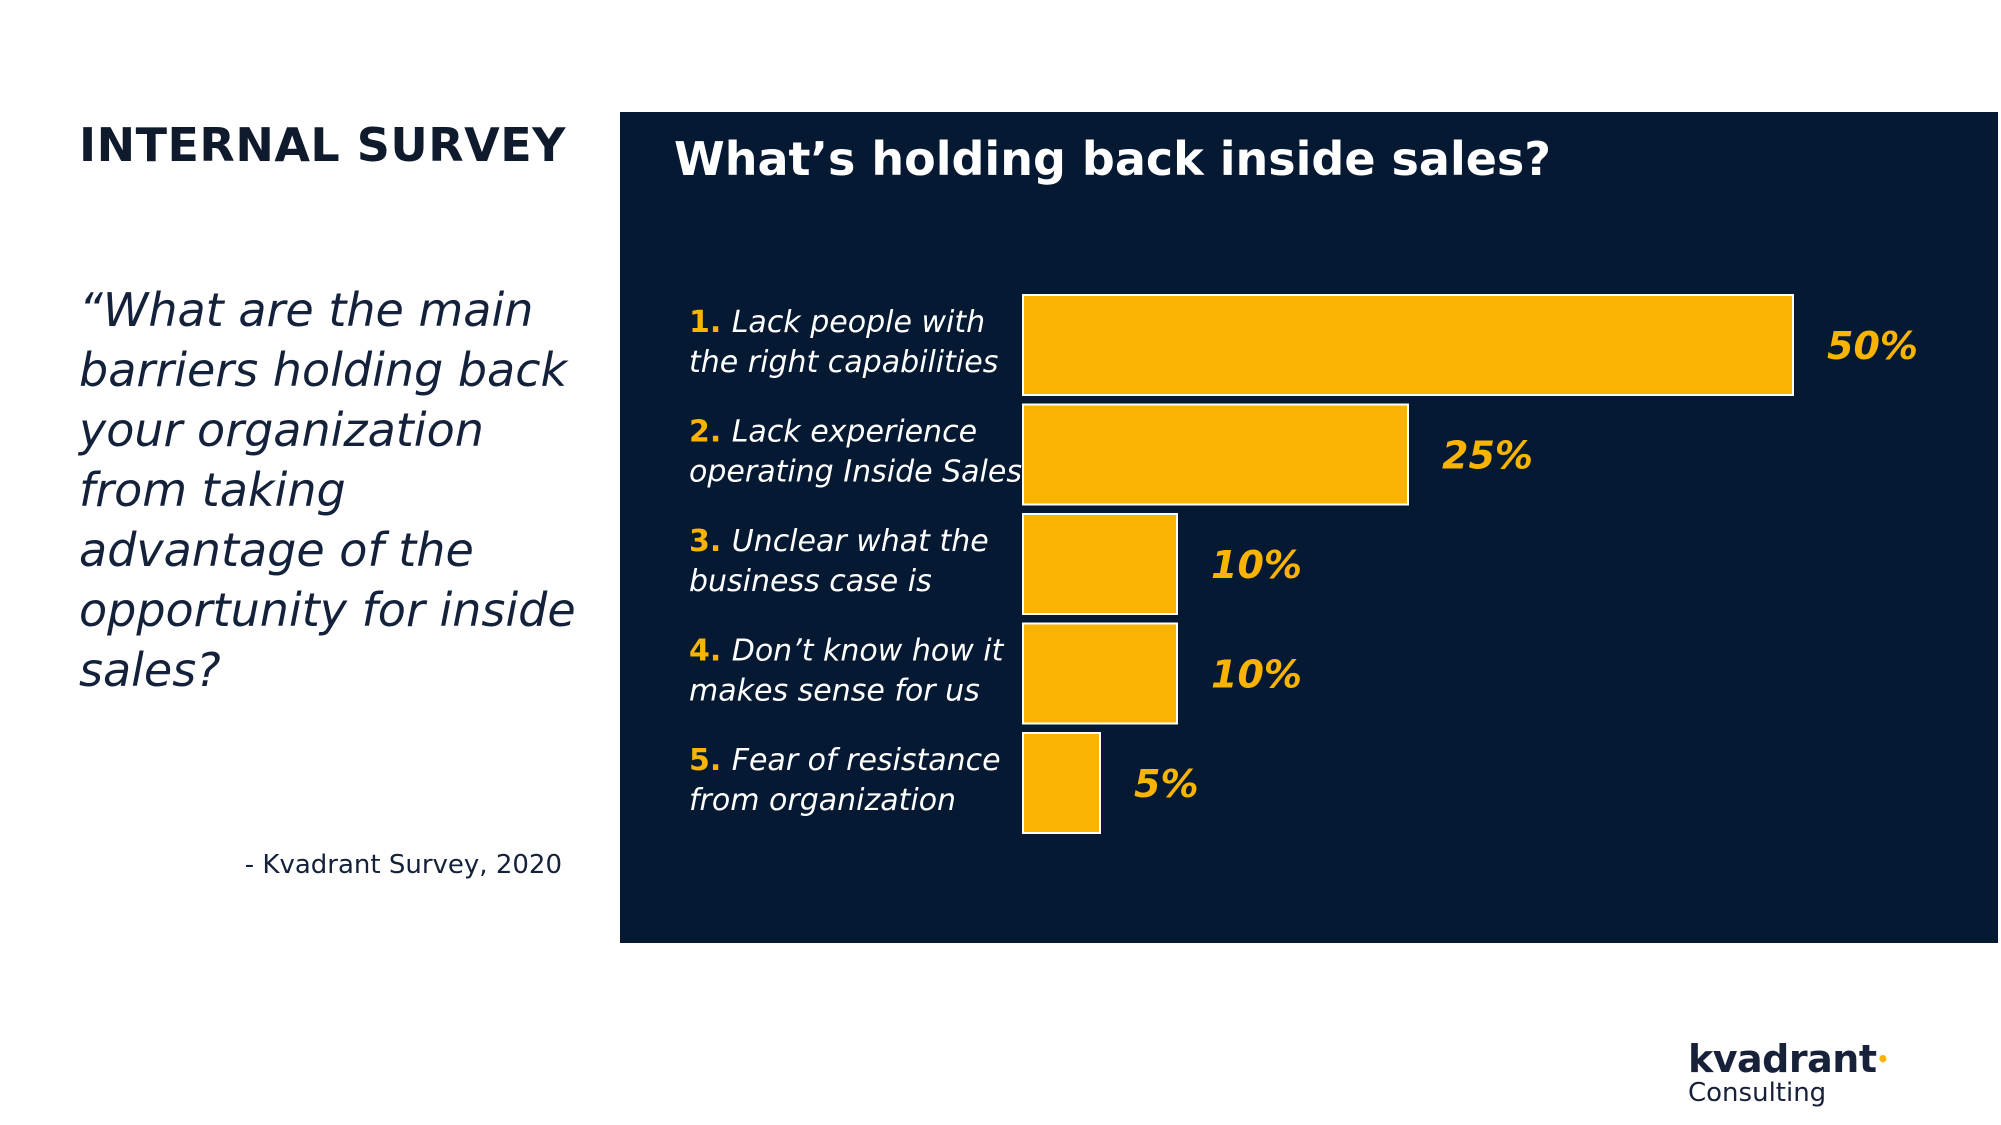 Image resolution: width=2001 pixels, height=1125 pixels. What do you see at coordinates (995, 564) in the screenshot?
I see `bar-group-3: 3. Unclear what the business case is 10%` at bounding box center [995, 564].